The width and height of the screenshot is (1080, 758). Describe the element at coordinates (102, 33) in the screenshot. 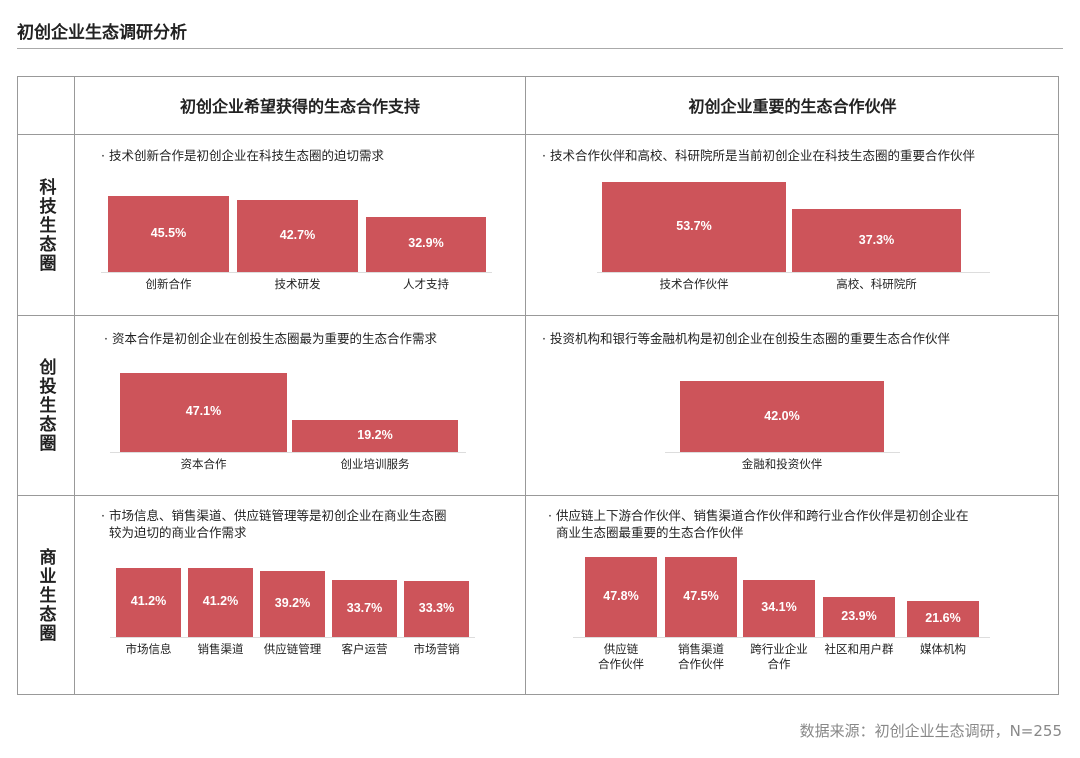

I see `page-title: 初创企业生态调研分析` at that location.